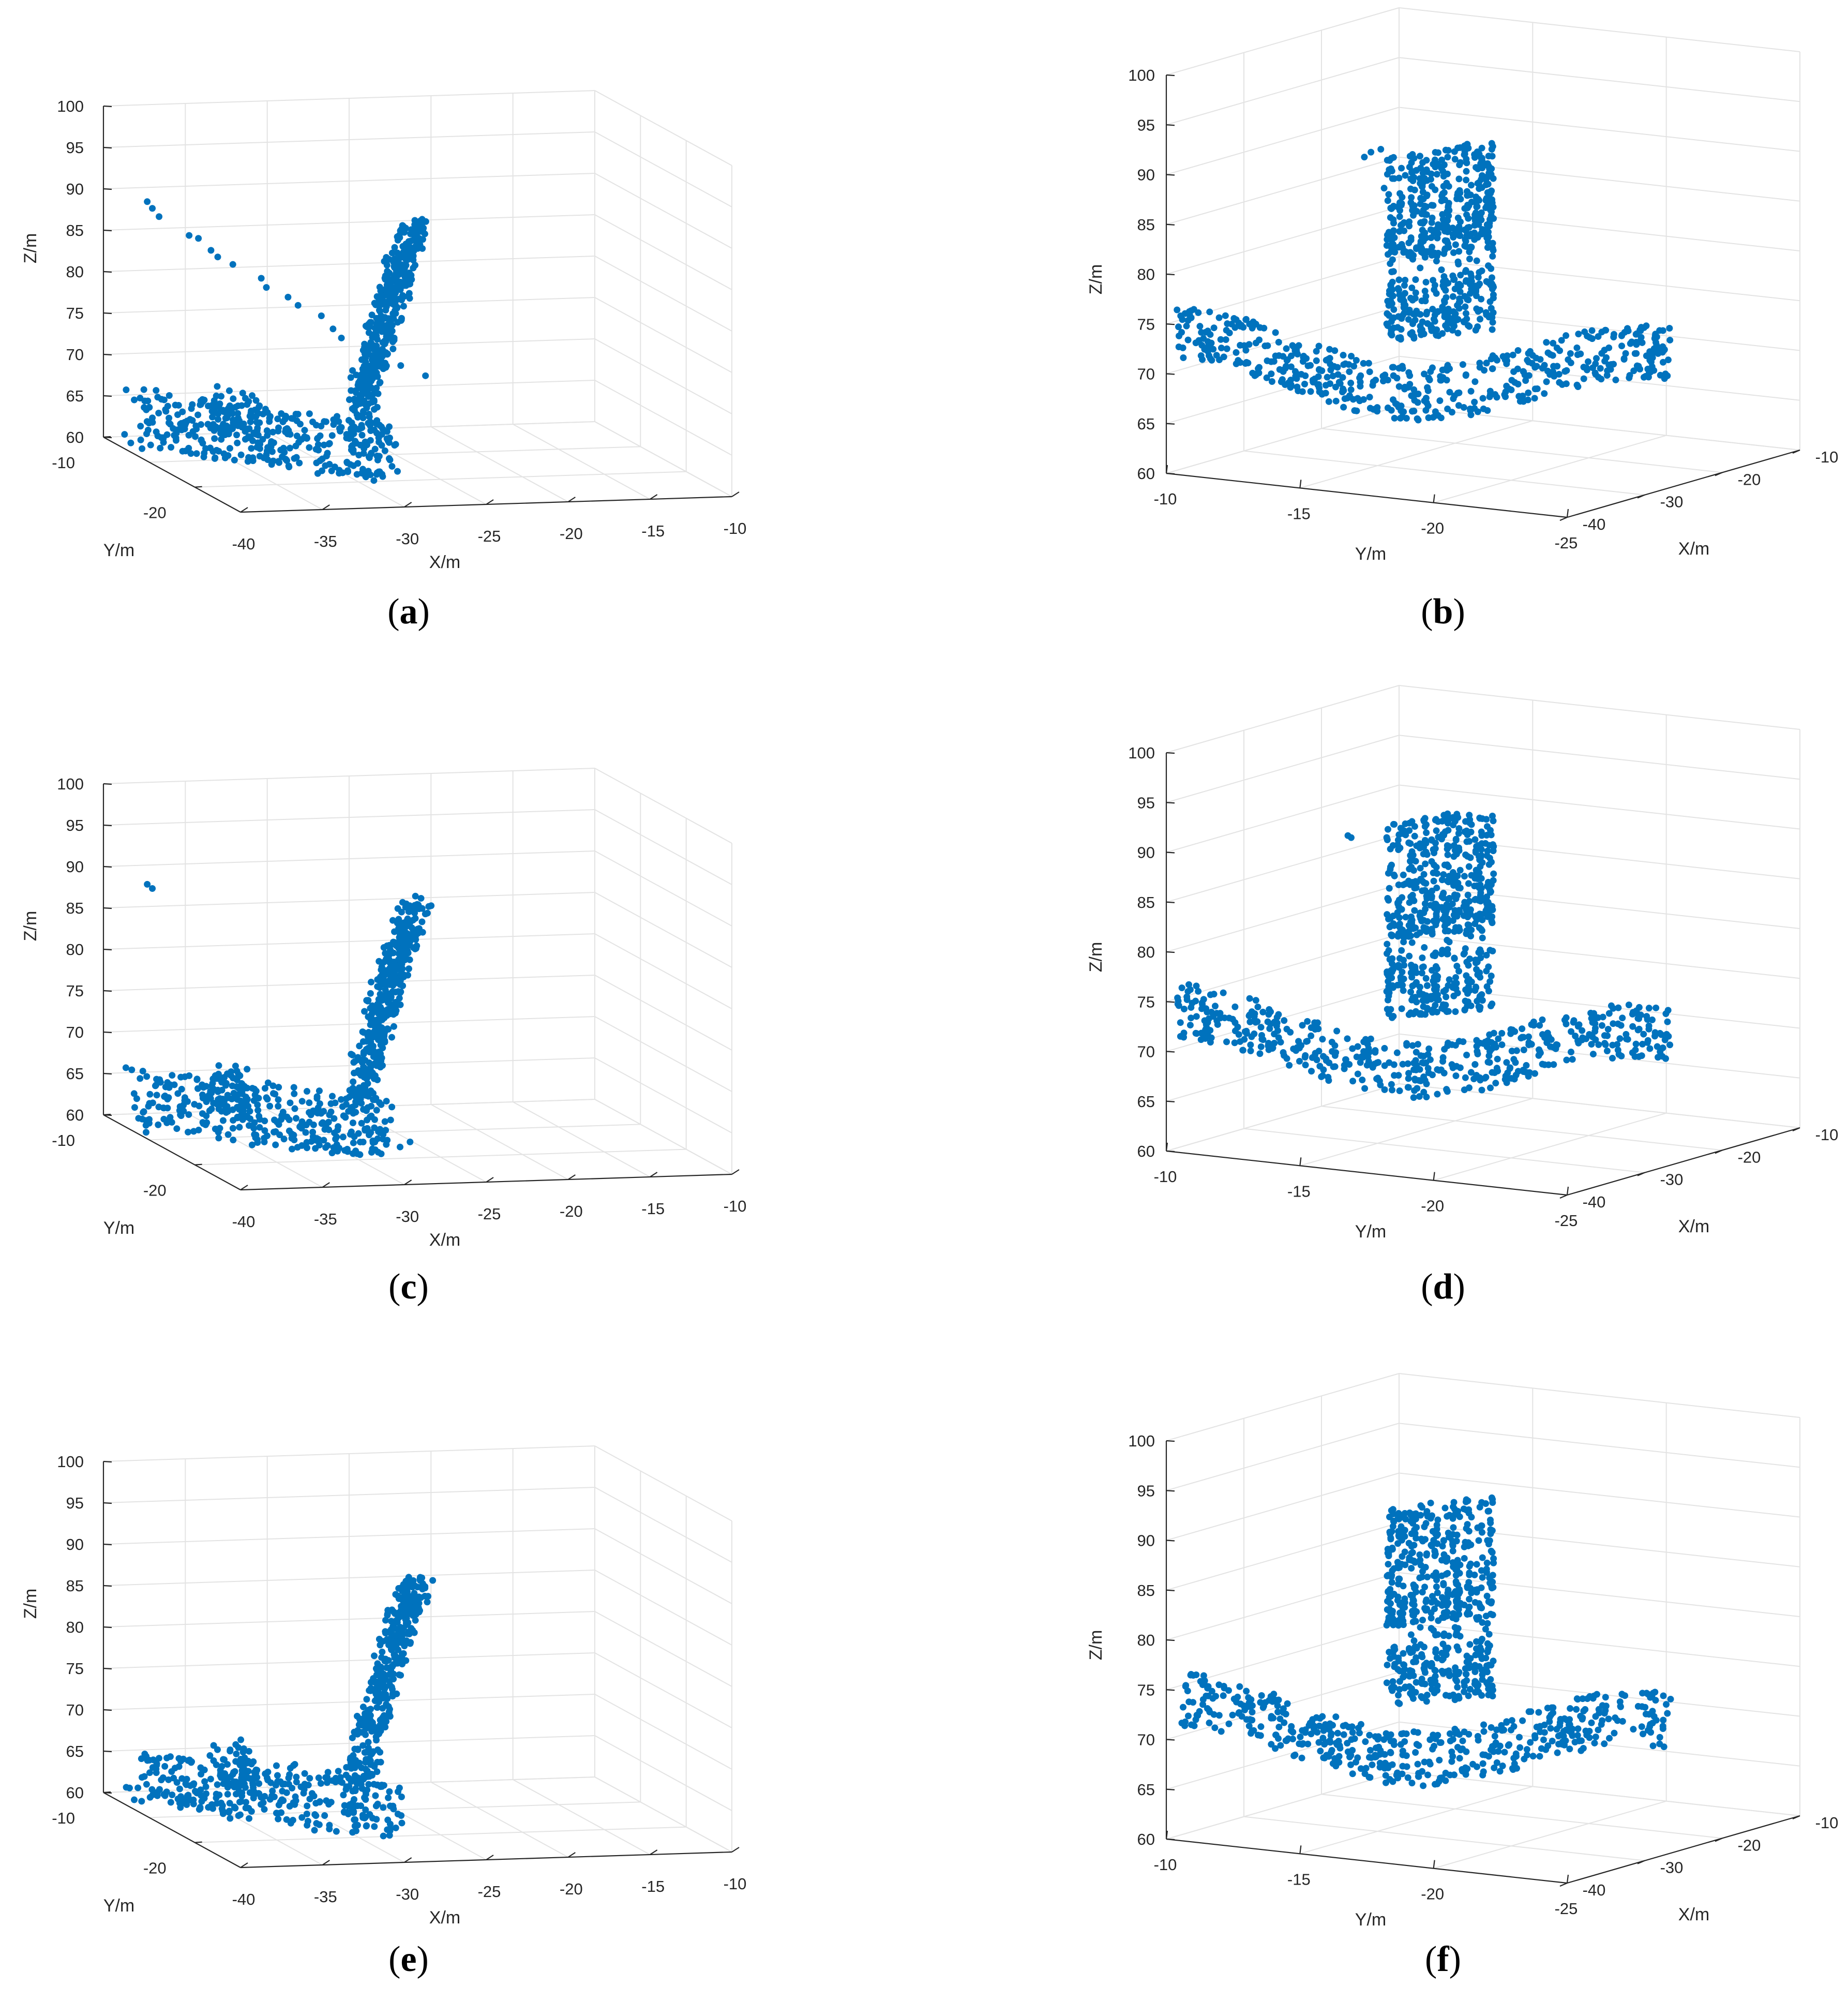 This screenshot has height=2001, width=1848. Describe the element at coordinates (1693, 1915) in the screenshot. I see `x-axis-label: X/m` at that location.